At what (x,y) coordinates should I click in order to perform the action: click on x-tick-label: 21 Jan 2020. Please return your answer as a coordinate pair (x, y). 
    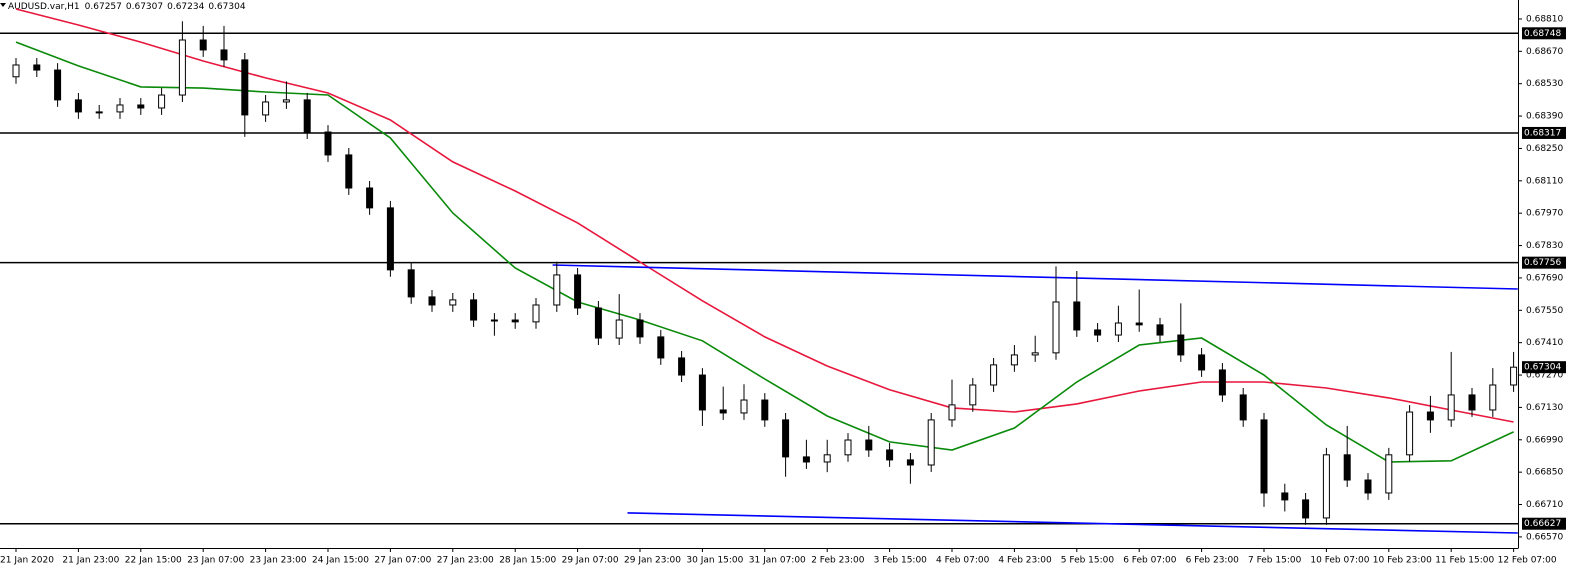
    Looking at the image, I should click on (27, 561).